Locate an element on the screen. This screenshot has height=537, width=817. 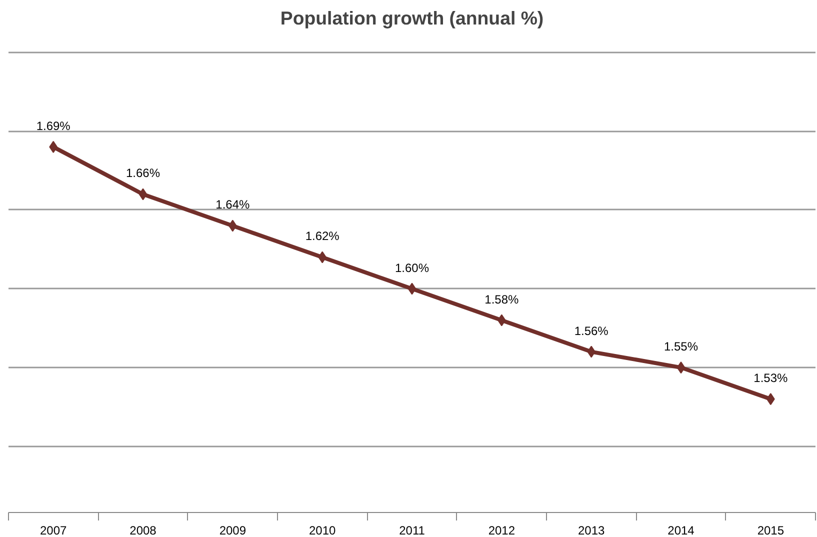
x-tick-label: 2007 is located at coordinates (54, 530).